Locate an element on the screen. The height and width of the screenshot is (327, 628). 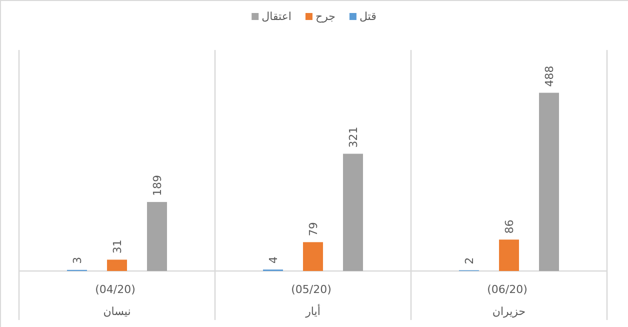
legend-label: قتل is located at coordinates (367, 16).